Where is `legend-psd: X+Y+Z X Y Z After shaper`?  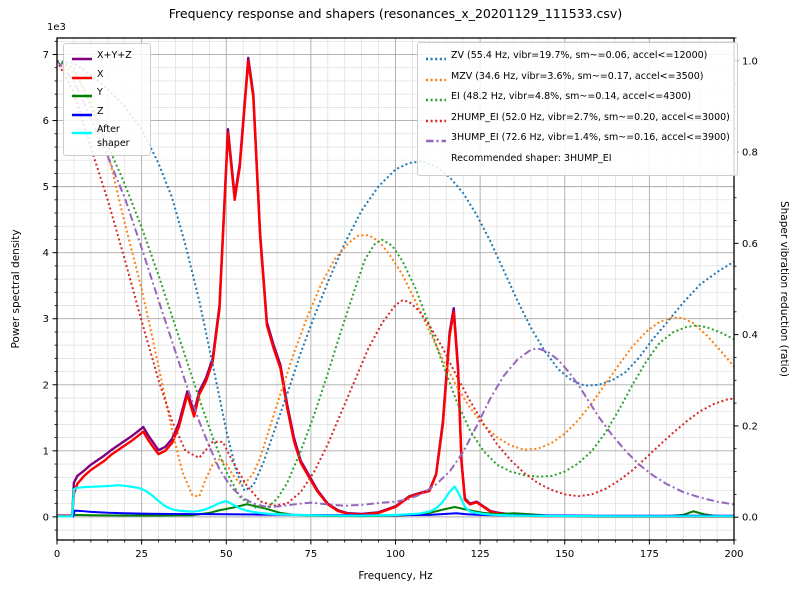
legend-psd: X+Y+Z X Y Z After shaper is located at coordinates (107, 99).